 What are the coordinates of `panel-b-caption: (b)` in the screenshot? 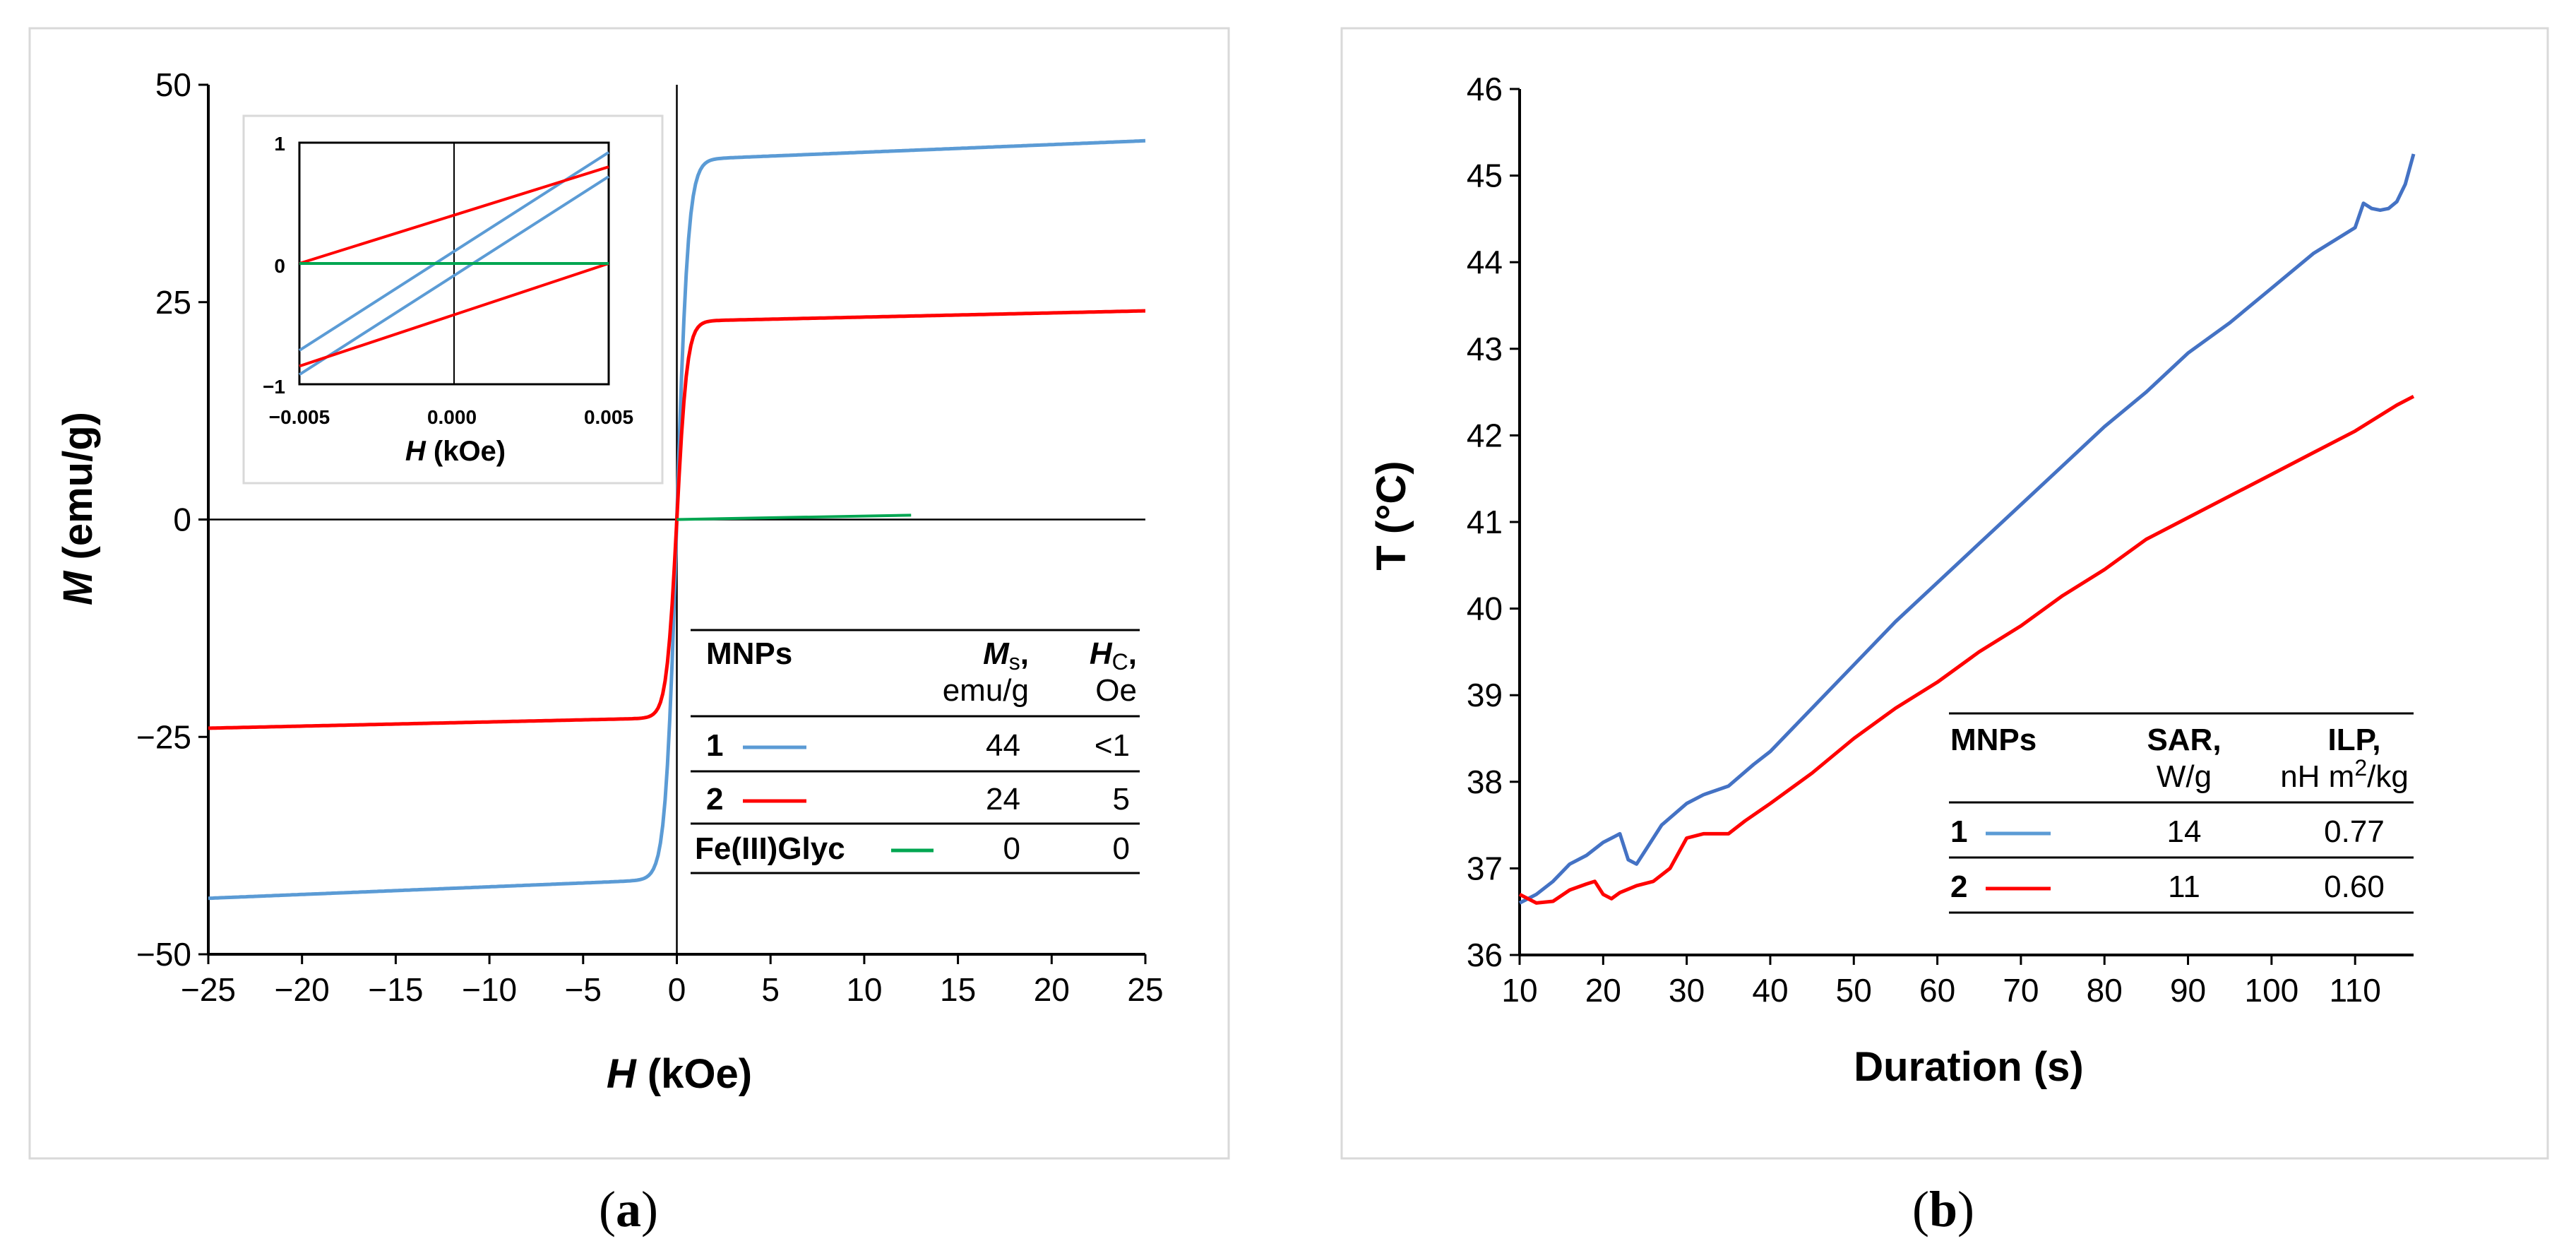 It's located at (1943, 1209).